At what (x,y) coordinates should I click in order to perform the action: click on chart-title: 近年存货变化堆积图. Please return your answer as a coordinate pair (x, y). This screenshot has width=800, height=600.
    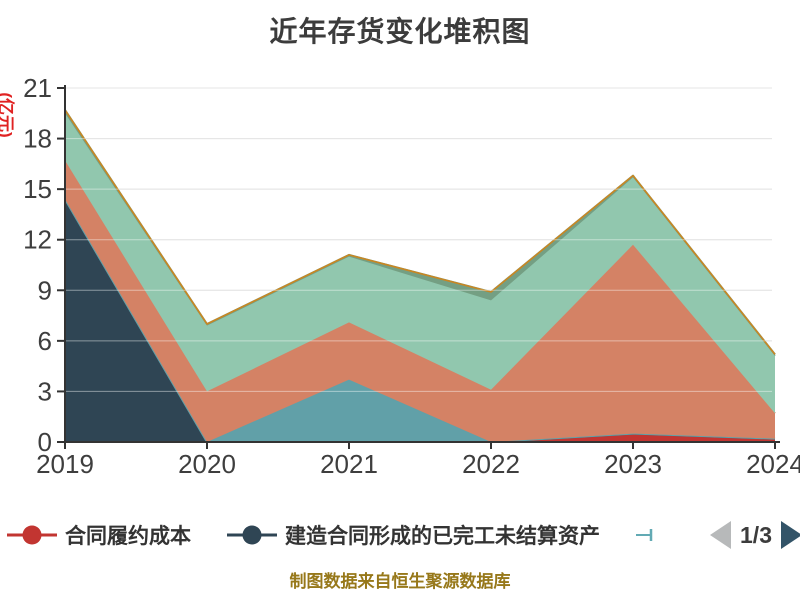
    Looking at the image, I should click on (400, 31).